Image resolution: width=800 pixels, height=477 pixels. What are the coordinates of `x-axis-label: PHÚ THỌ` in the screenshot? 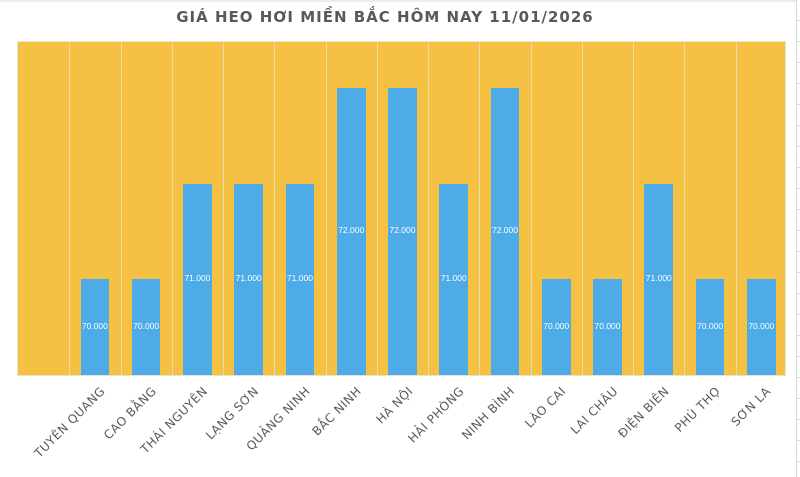 It's located at (698, 410).